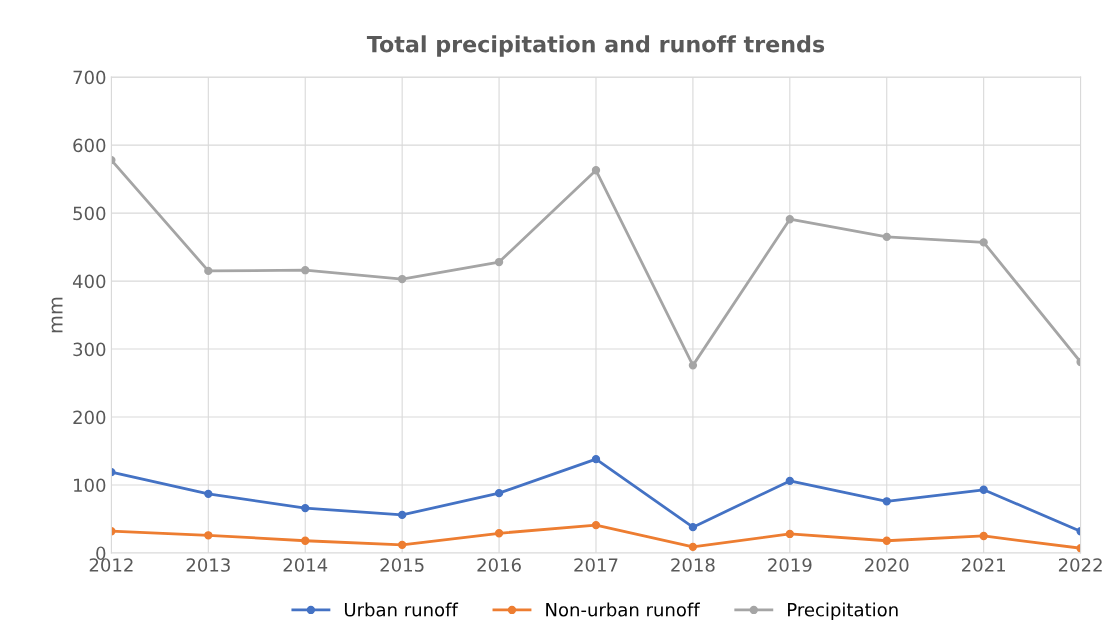 The height and width of the screenshot is (643, 1114). What do you see at coordinates (89, 213) in the screenshot?
I see `y-tick-label: 500` at bounding box center [89, 213].